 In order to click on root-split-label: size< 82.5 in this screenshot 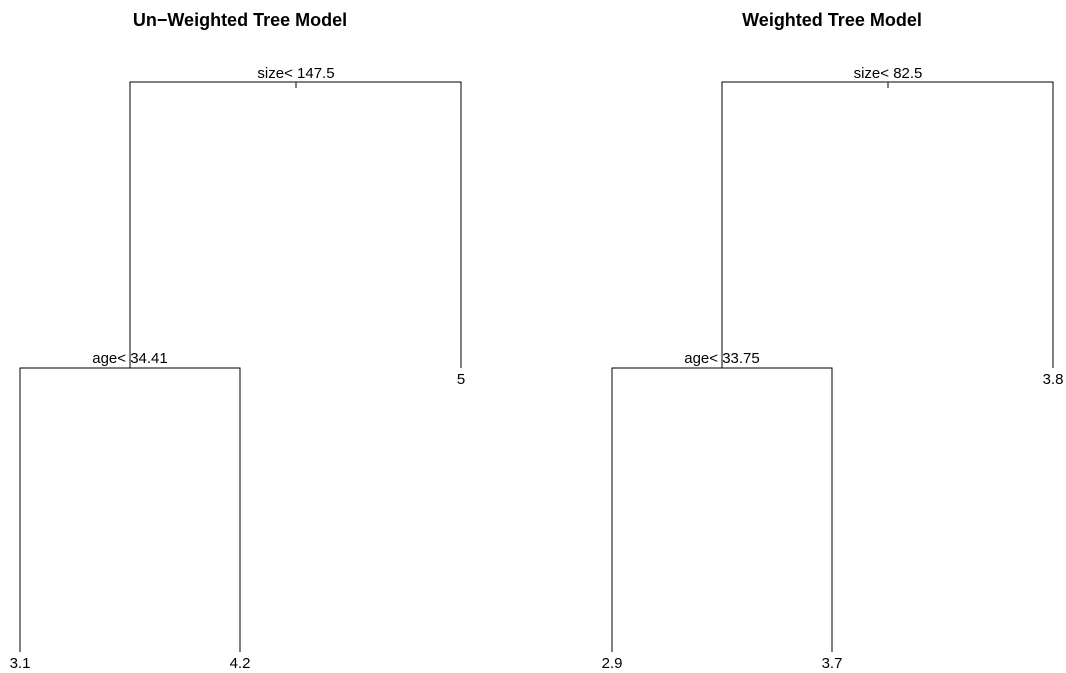, I will do `click(888, 73)`.